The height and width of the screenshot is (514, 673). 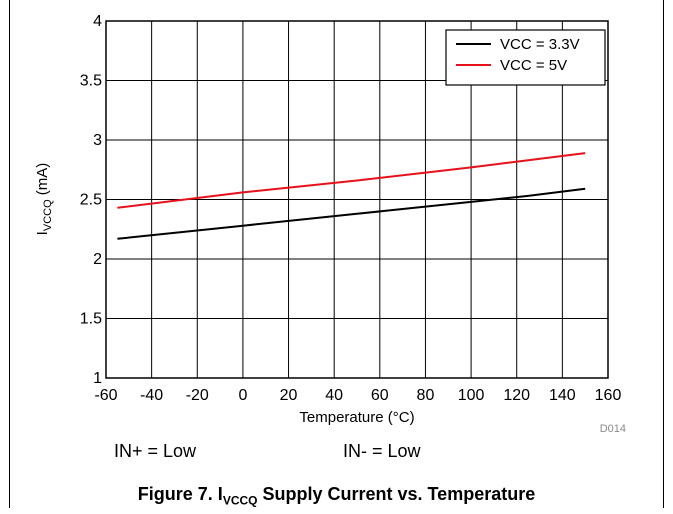 What do you see at coordinates (540, 44) in the screenshot?
I see `legend-label-vcc-3v3: VCC = 3.3V` at bounding box center [540, 44].